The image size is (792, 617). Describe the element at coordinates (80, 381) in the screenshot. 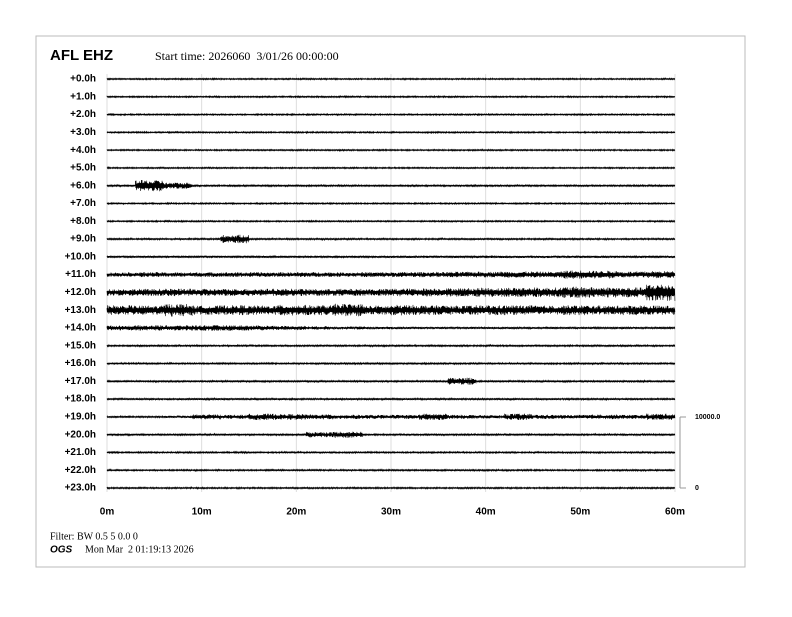

I see `row-label: +17.0h` at that location.